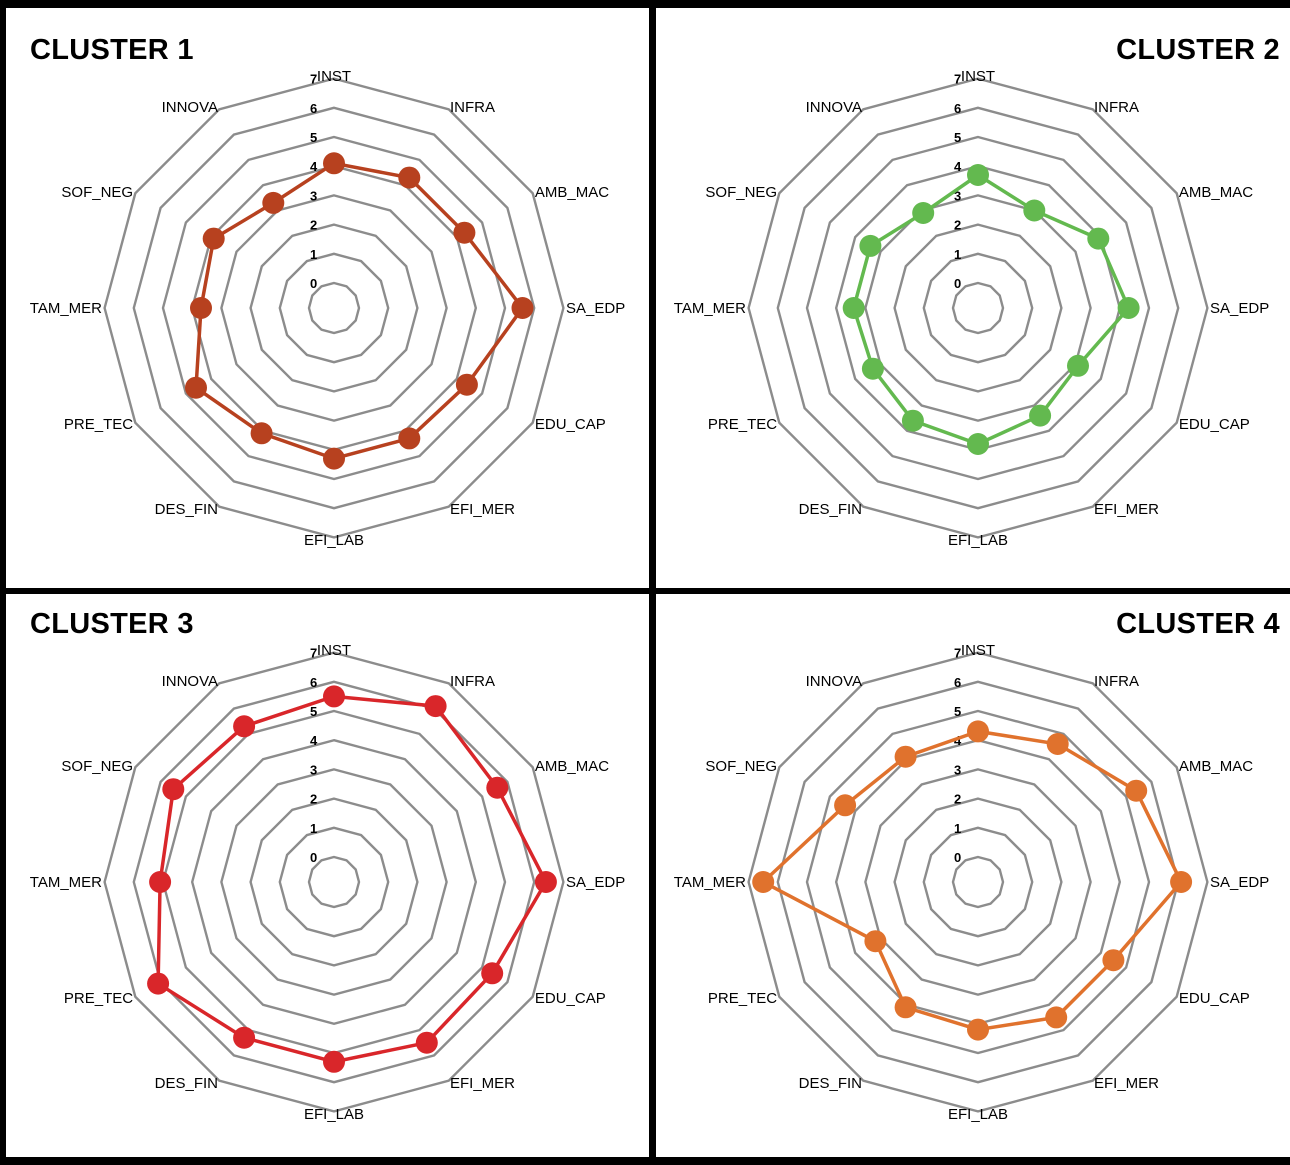 The width and height of the screenshot is (1290, 1165). Describe the element at coordinates (957, 254) in the screenshot. I see `tick-label-1: 1` at that location.